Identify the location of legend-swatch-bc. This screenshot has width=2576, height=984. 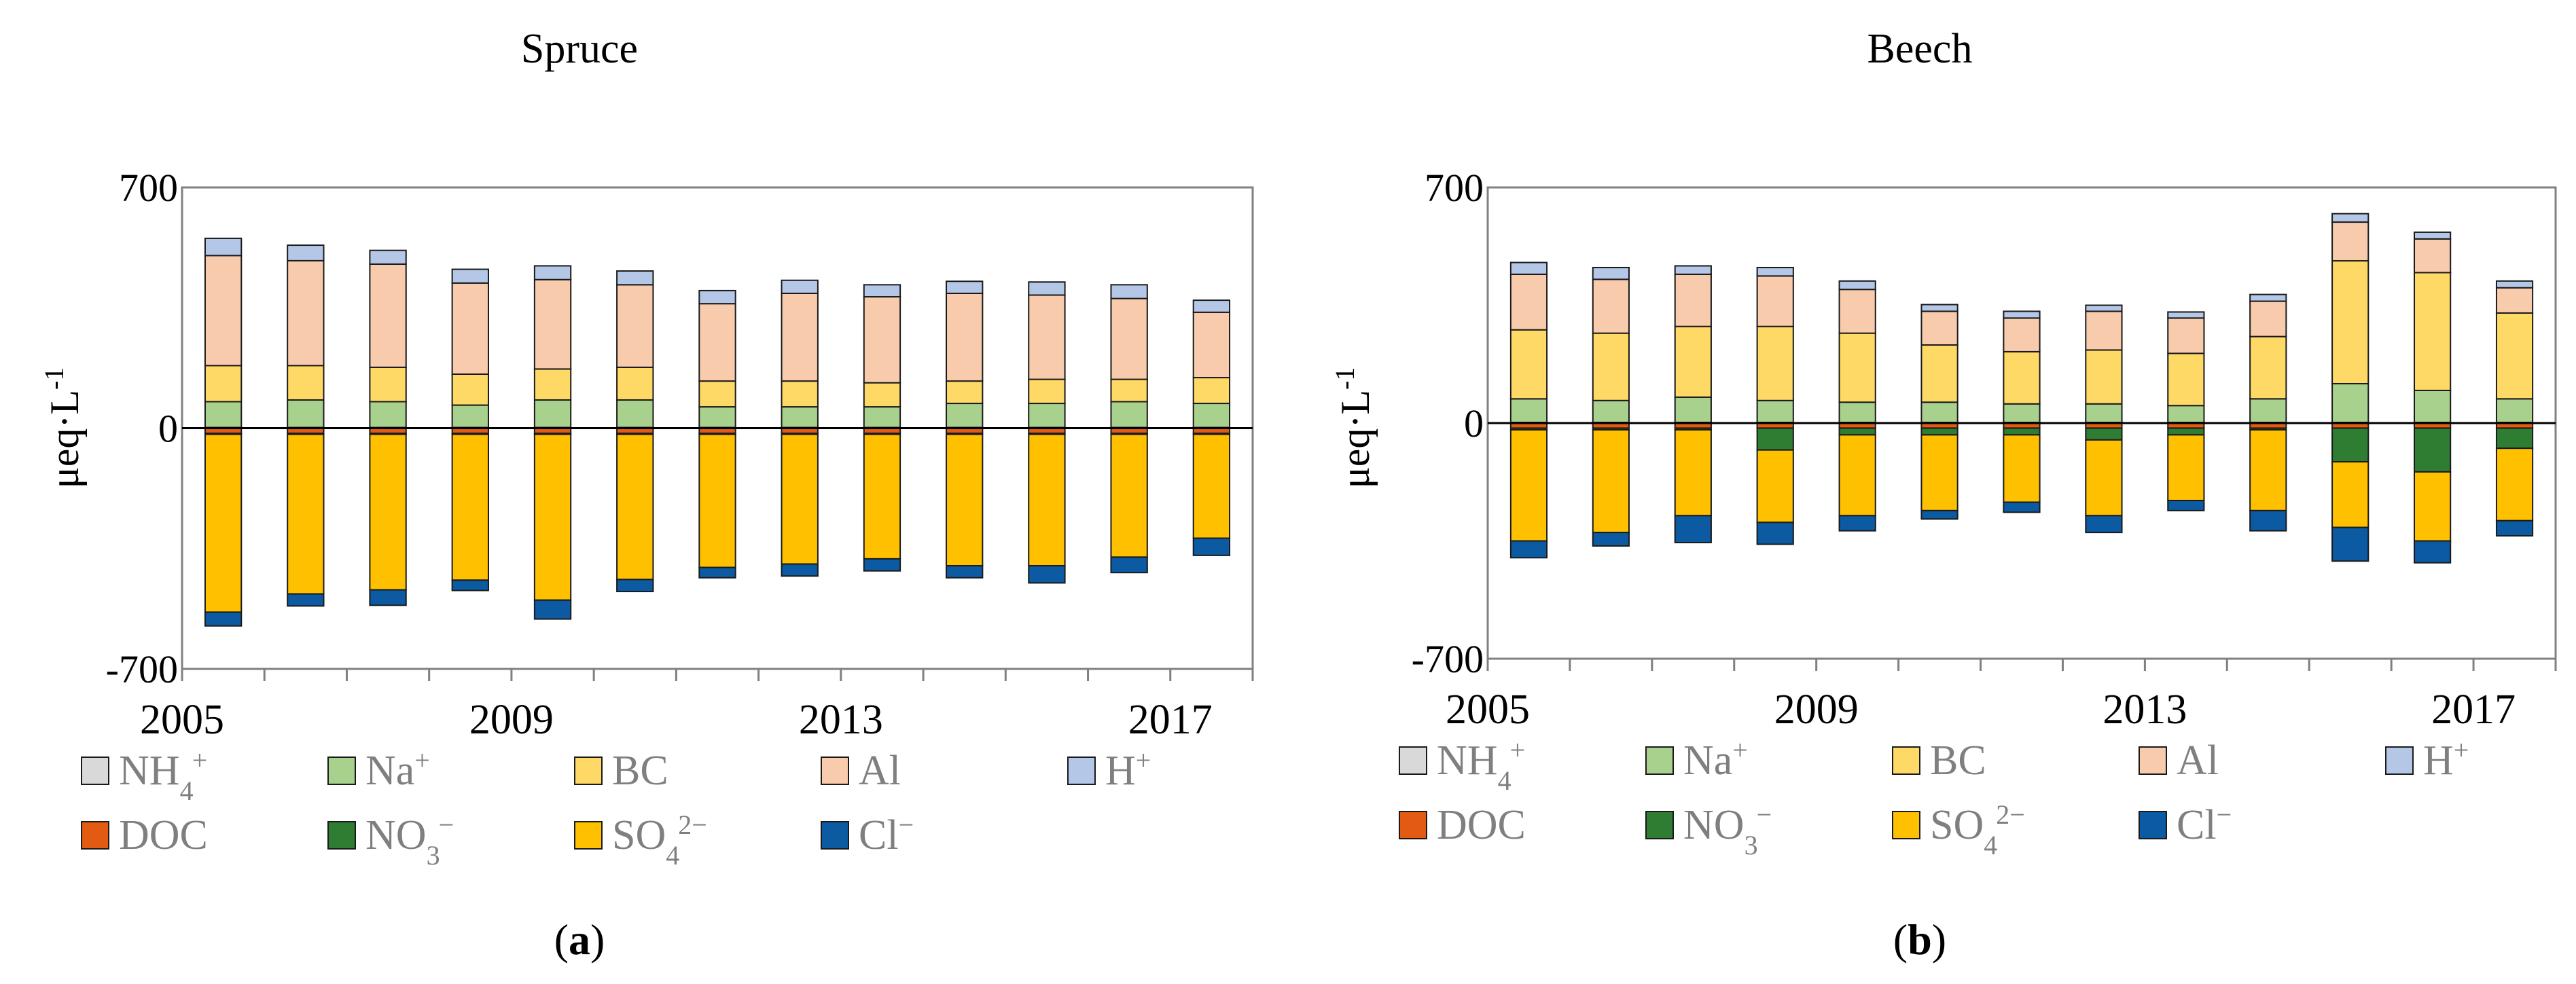
(1906, 760).